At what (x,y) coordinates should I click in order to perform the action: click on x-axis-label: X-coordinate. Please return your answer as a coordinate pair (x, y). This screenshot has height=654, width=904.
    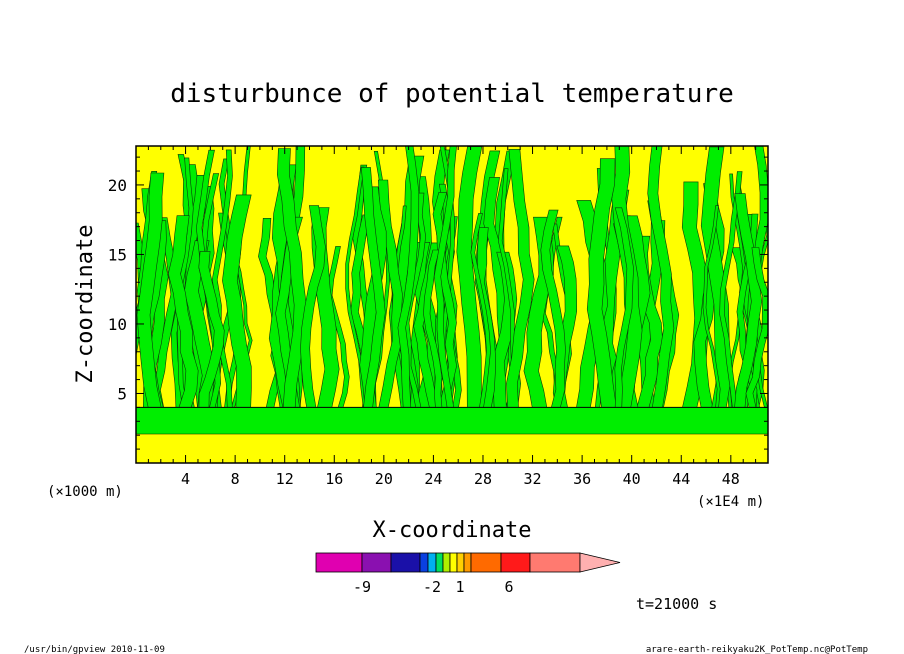
    Looking at the image, I should click on (452, 530).